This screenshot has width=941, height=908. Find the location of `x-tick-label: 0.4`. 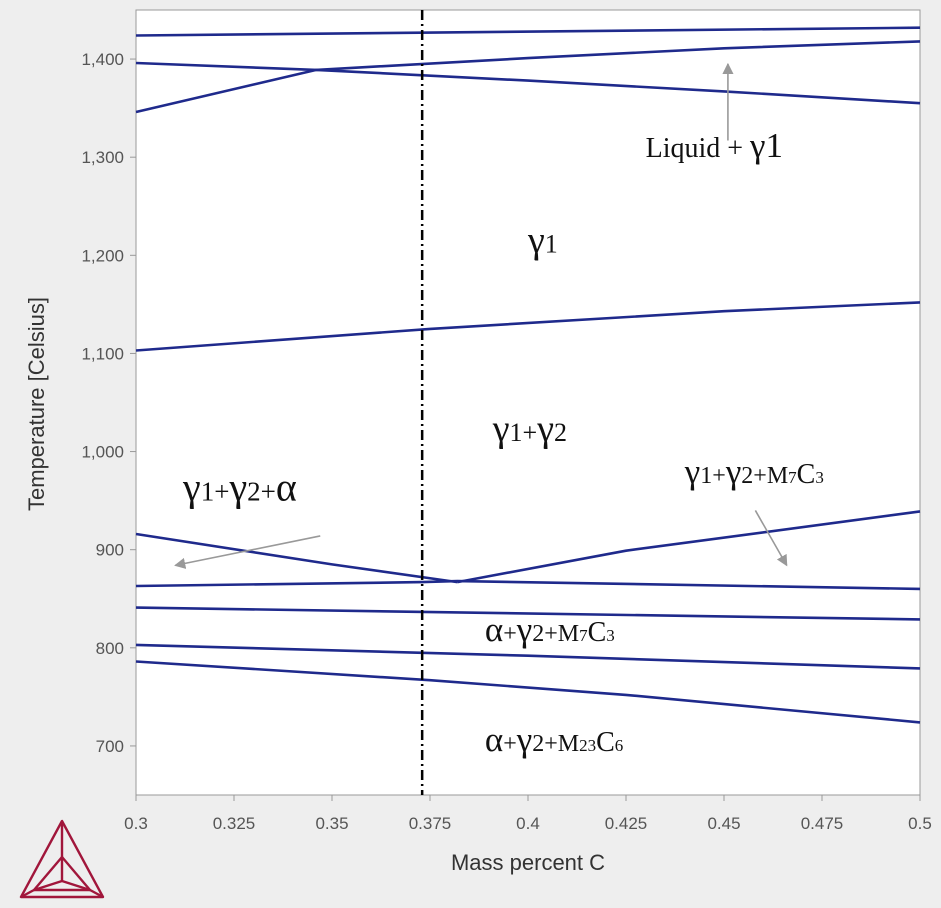

x-tick-label: 0.4 is located at coordinates (528, 823).